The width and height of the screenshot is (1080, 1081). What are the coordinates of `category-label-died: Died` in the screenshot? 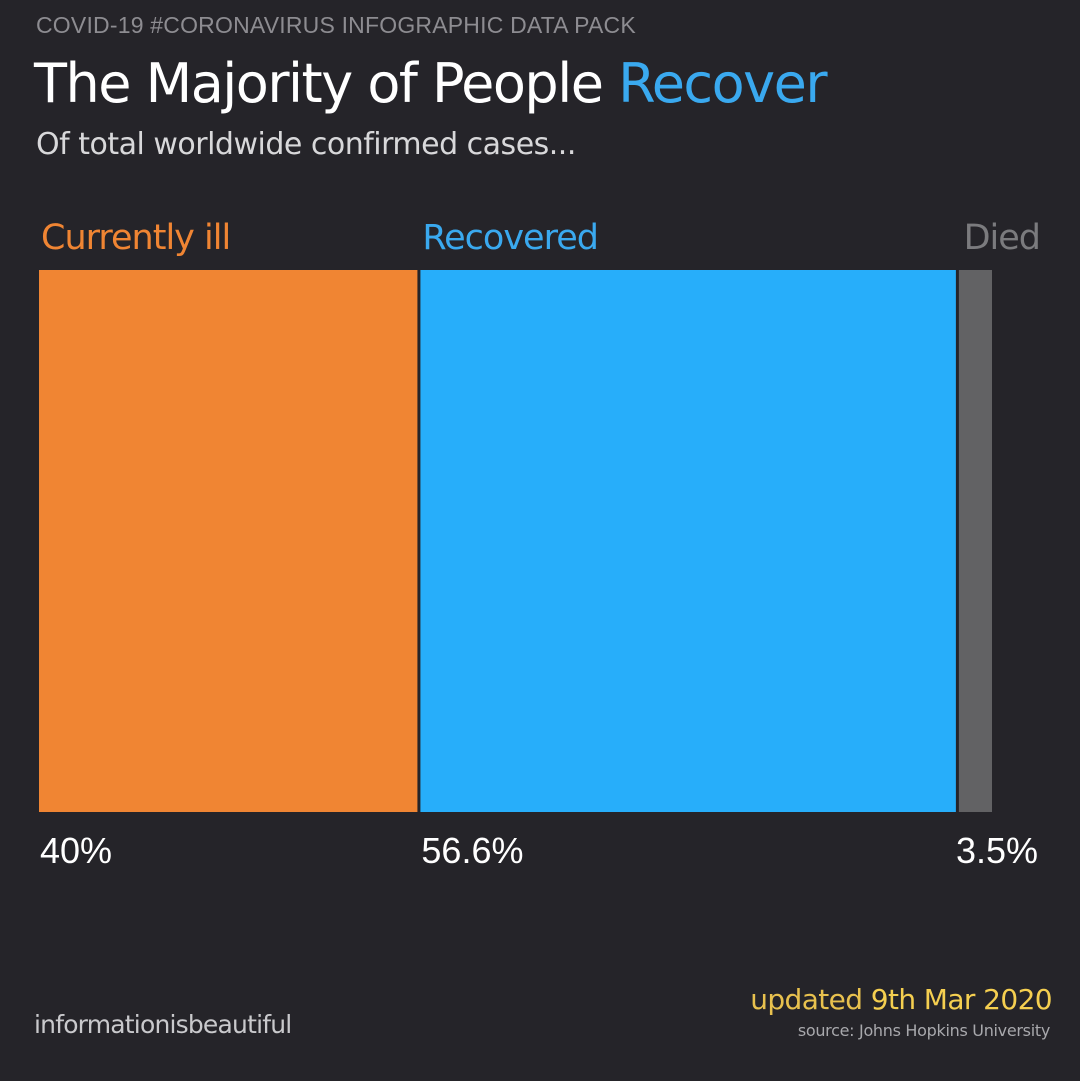 It's located at (1002, 238).